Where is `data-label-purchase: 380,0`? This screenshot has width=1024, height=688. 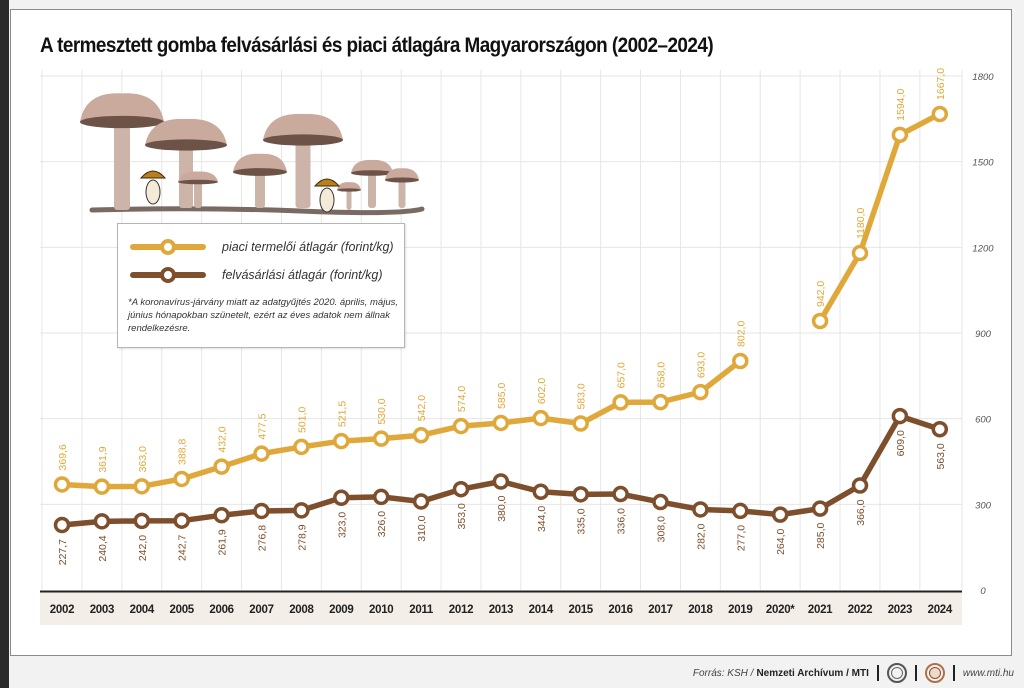
data-label-purchase: 380,0 is located at coordinates (502, 508).